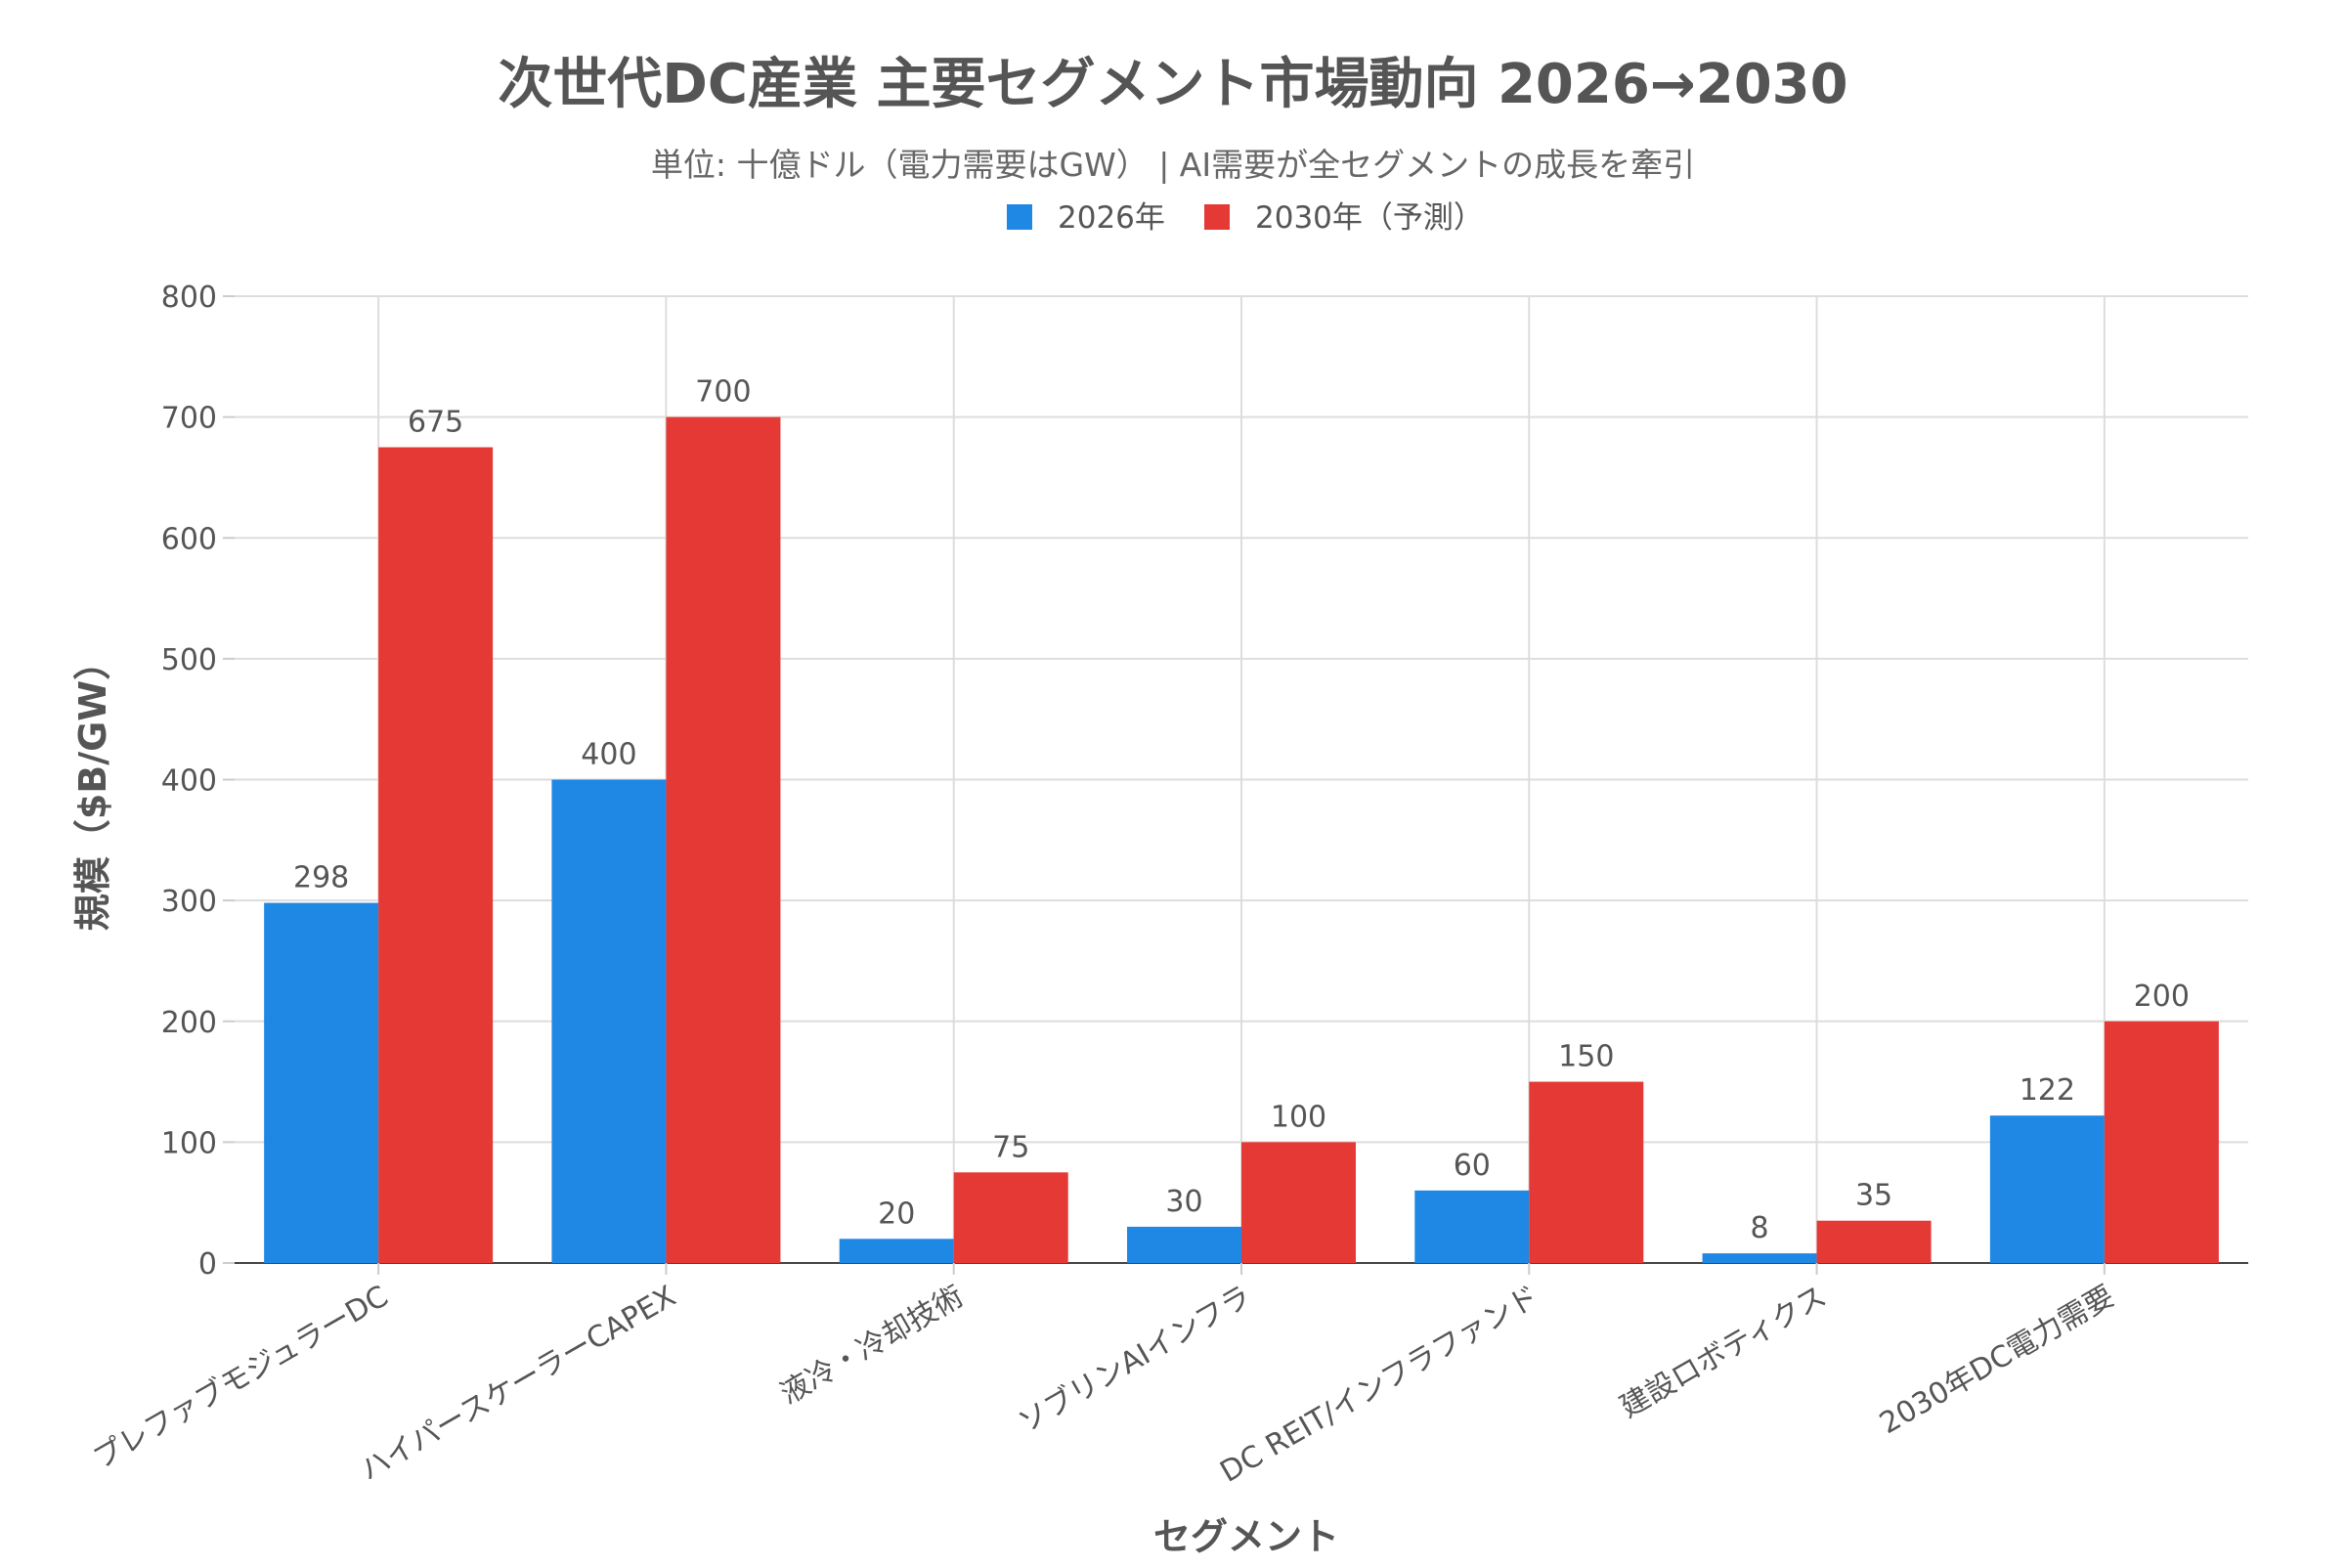 This screenshot has width=2346, height=1568. I want to click on bar-value-label: 35, so click(1874, 1196).